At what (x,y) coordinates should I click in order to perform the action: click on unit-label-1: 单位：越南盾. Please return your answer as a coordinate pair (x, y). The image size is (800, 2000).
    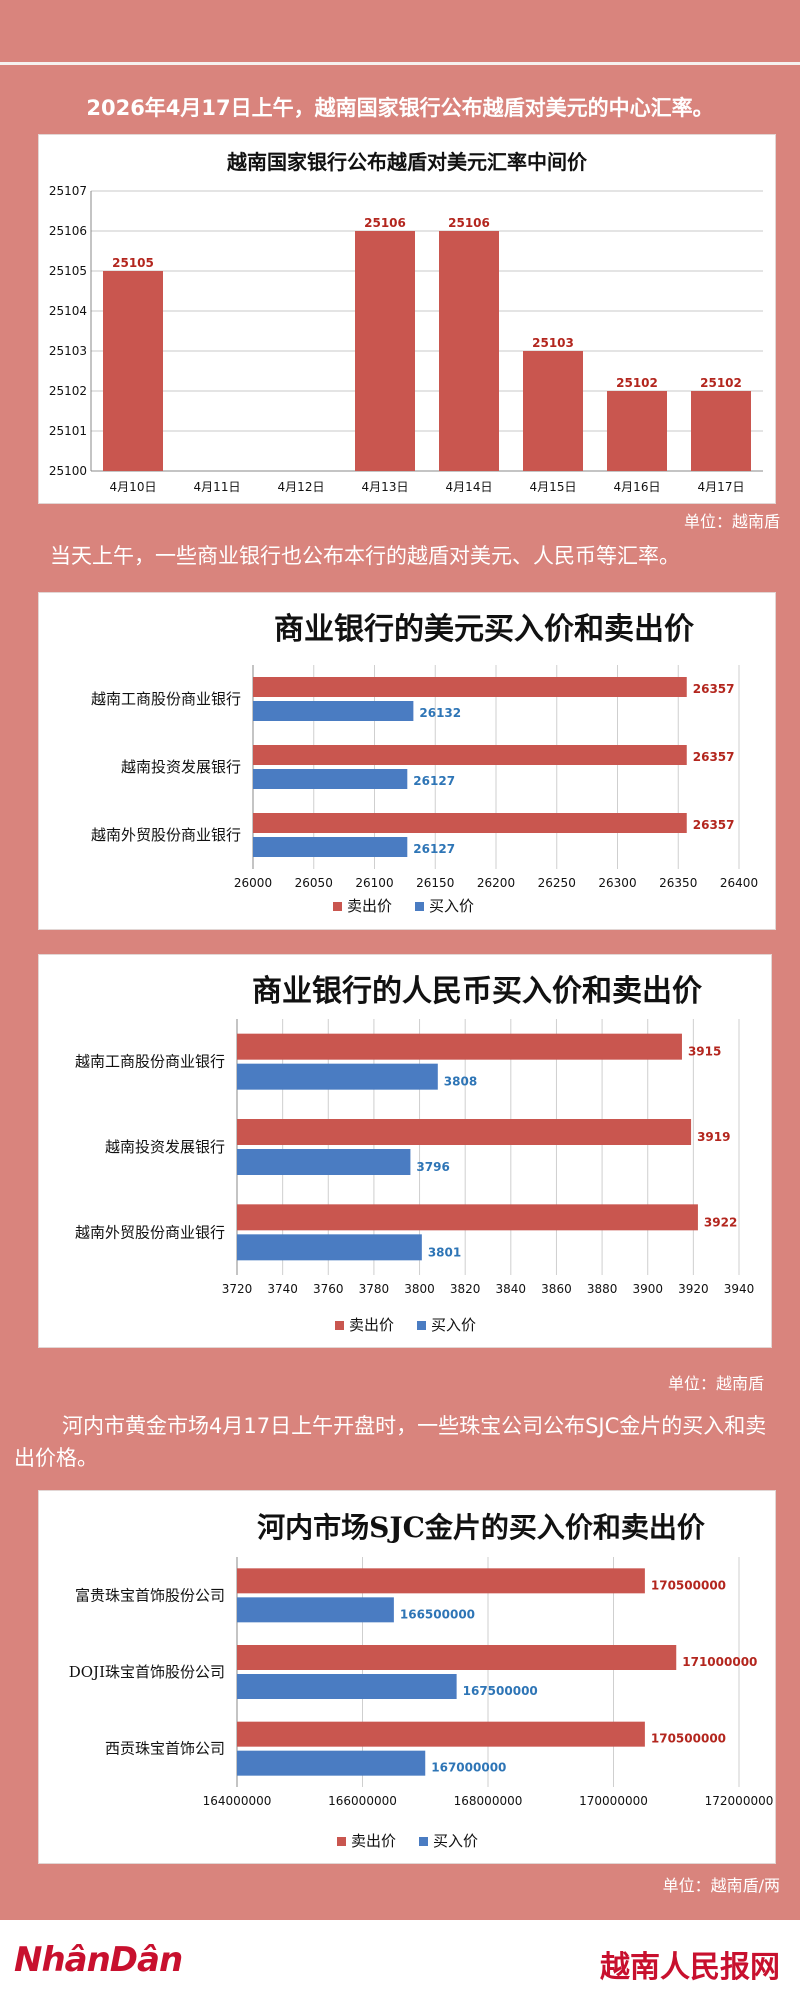
    Looking at the image, I should click on (731, 521).